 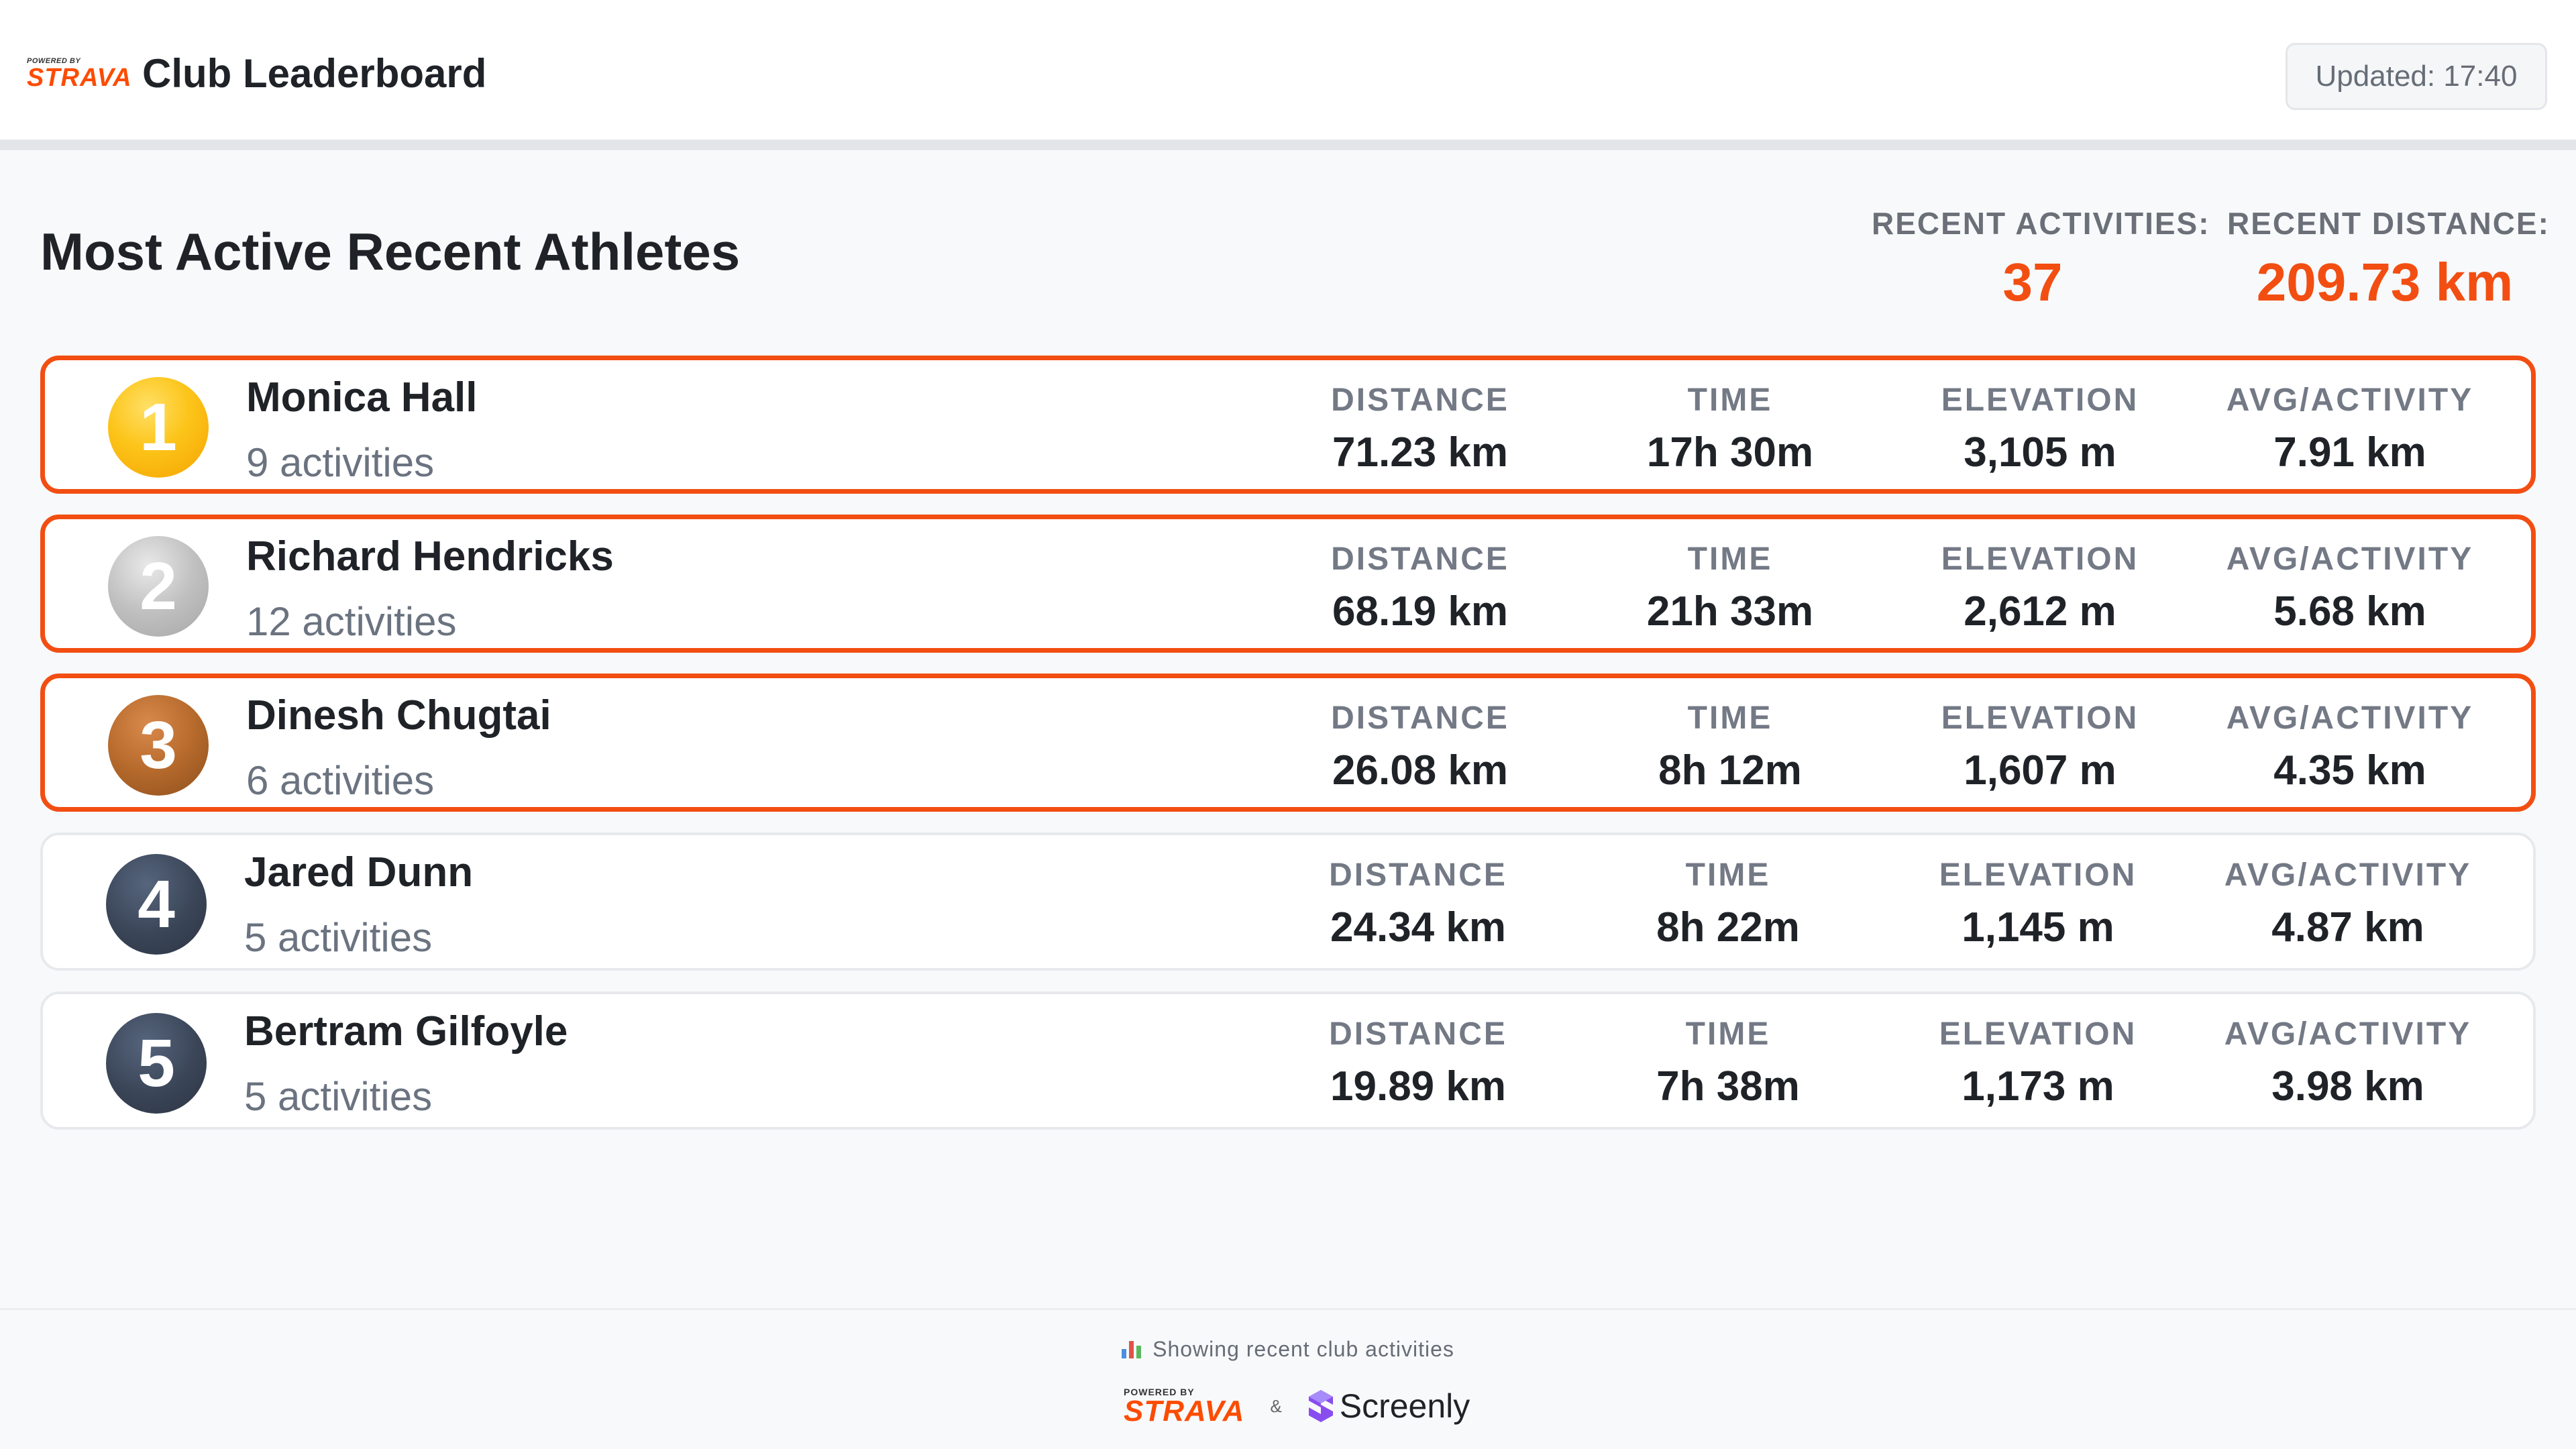 I want to click on footer-strava-word: STRAVA, so click(x=1184, y=1411).